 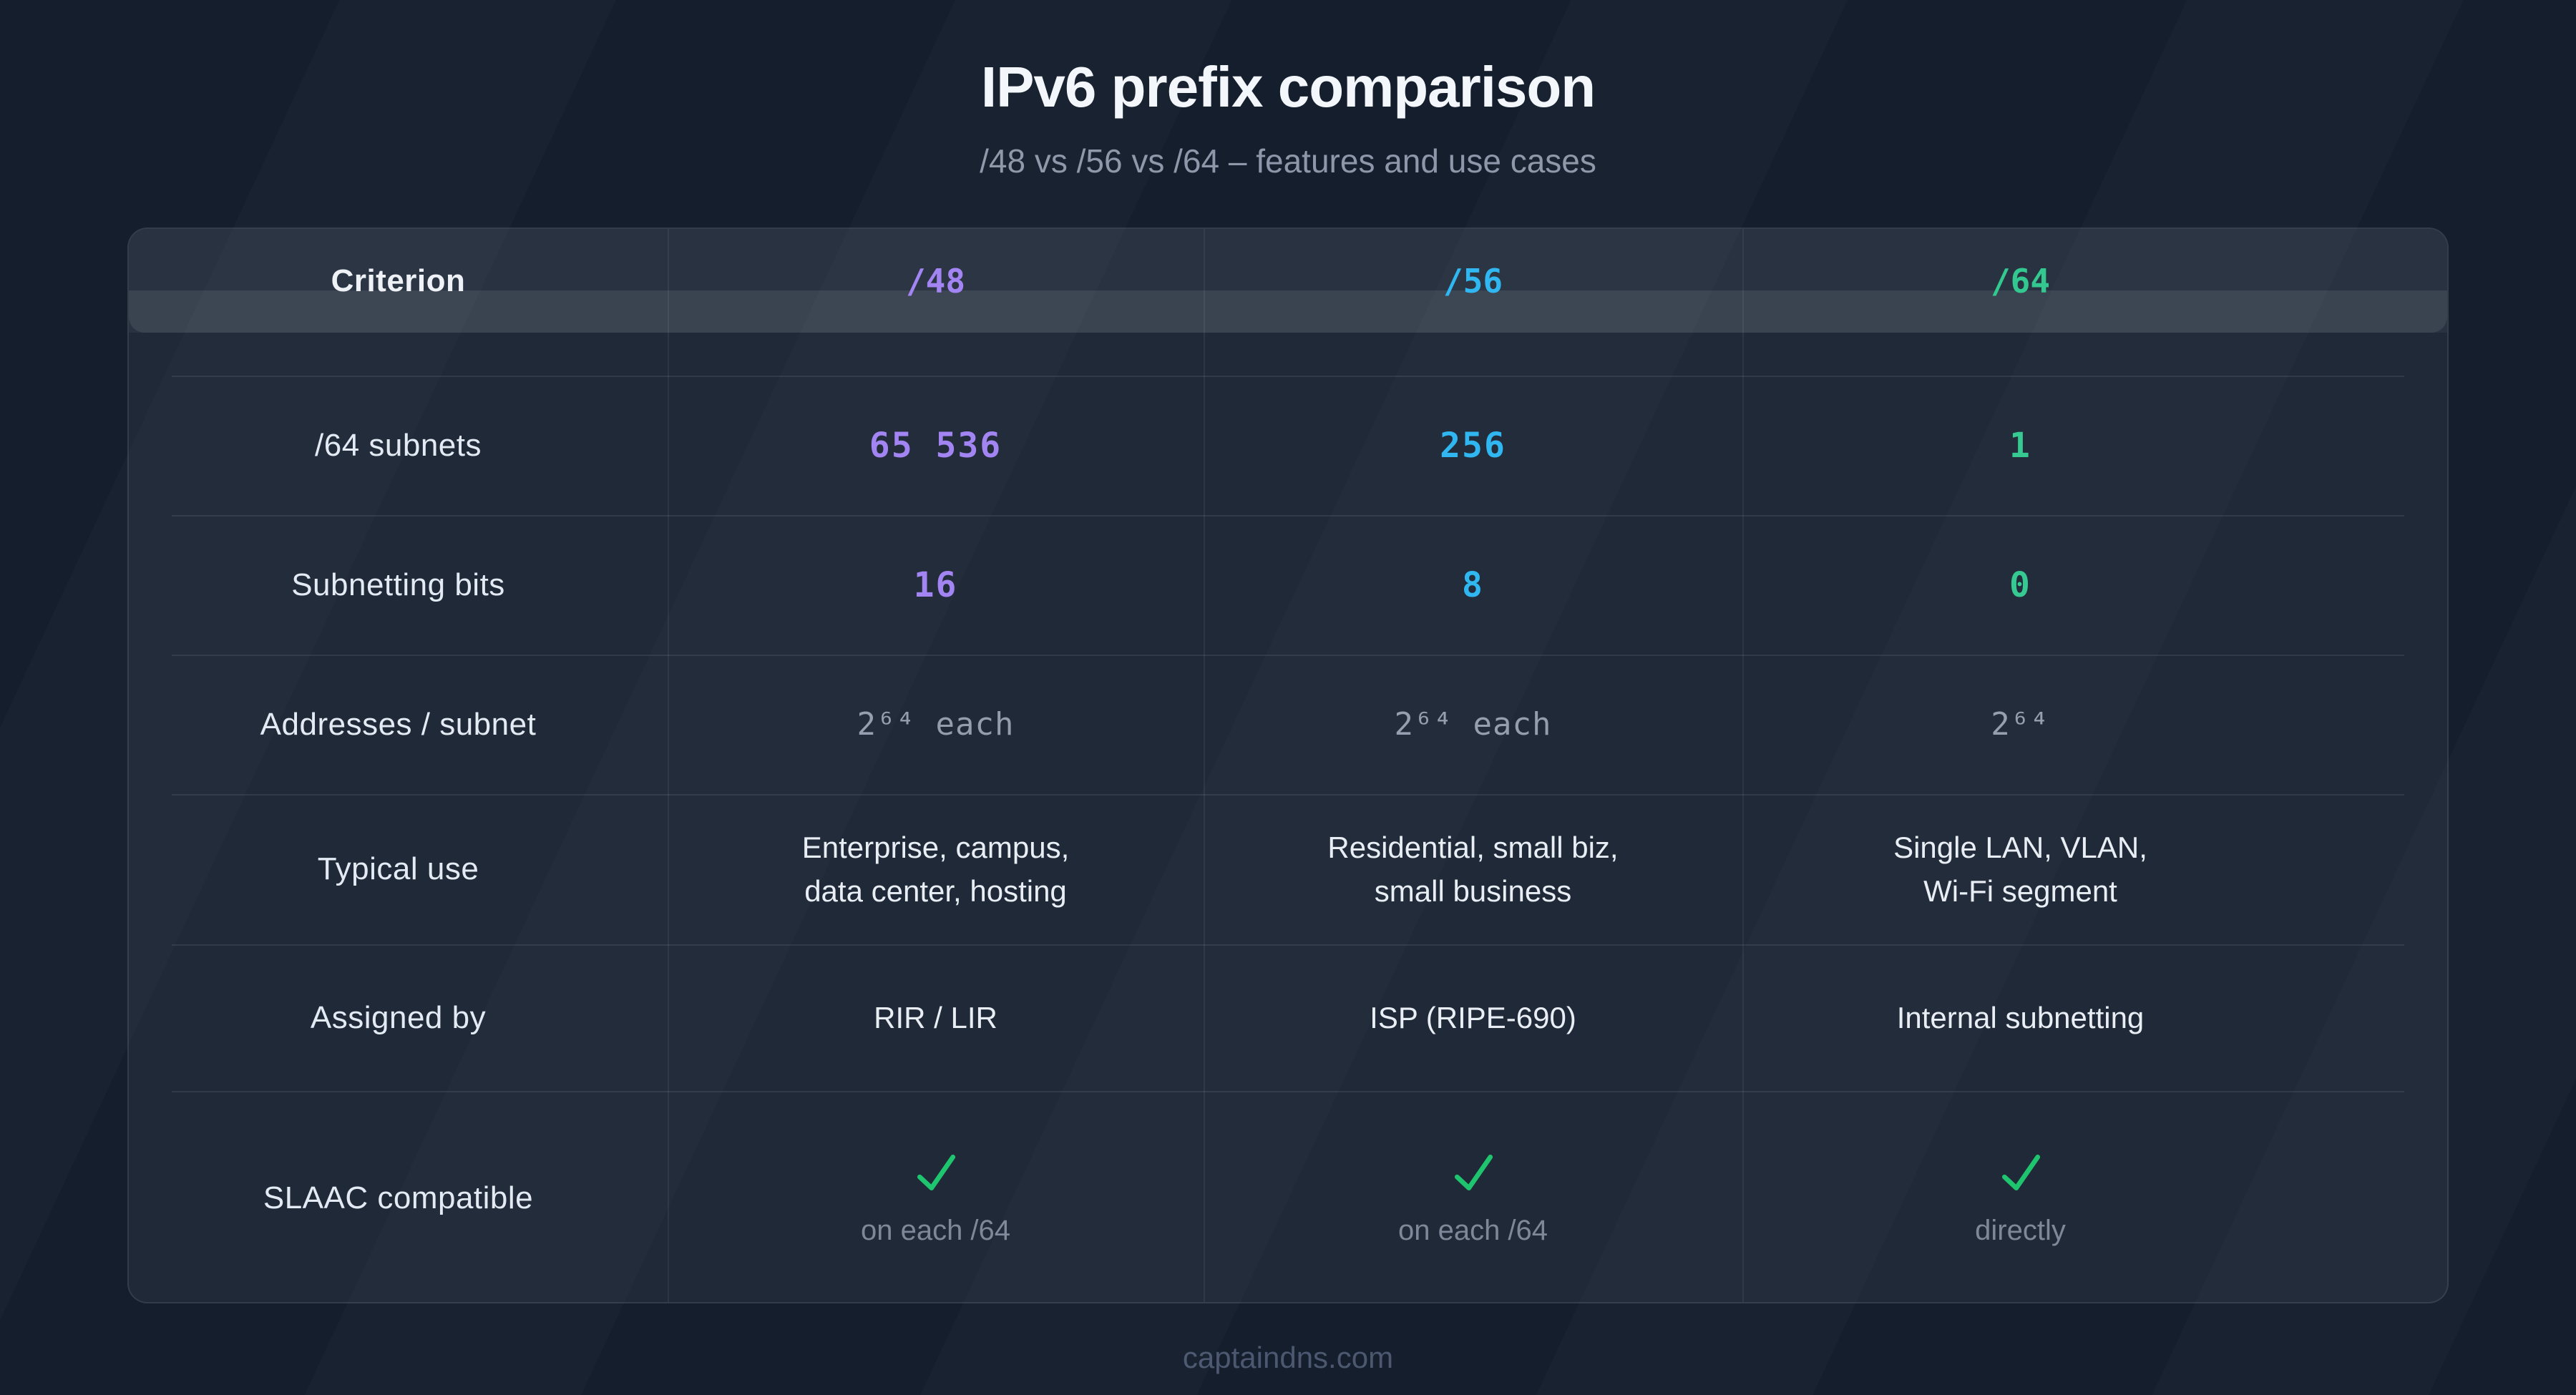 What do you see at coordinates (1473, 280) in the screenshot?
I see `header-cell-prefix-56: /56` at bounding box center [1473, 280].